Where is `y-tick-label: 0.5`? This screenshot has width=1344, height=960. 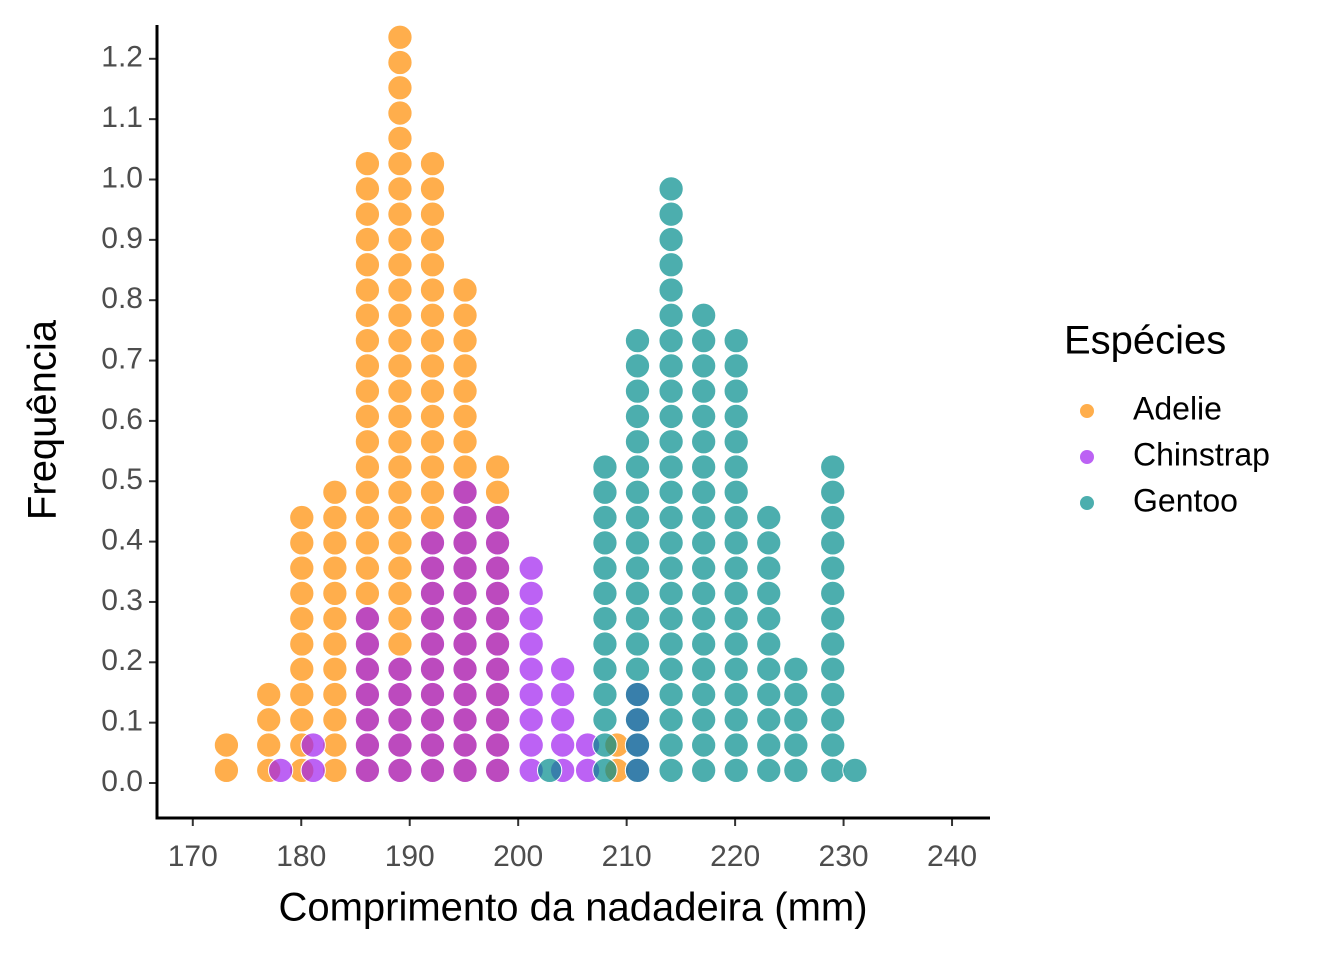
y-tick-label: 0.5 is located at coordinates (122, 479).